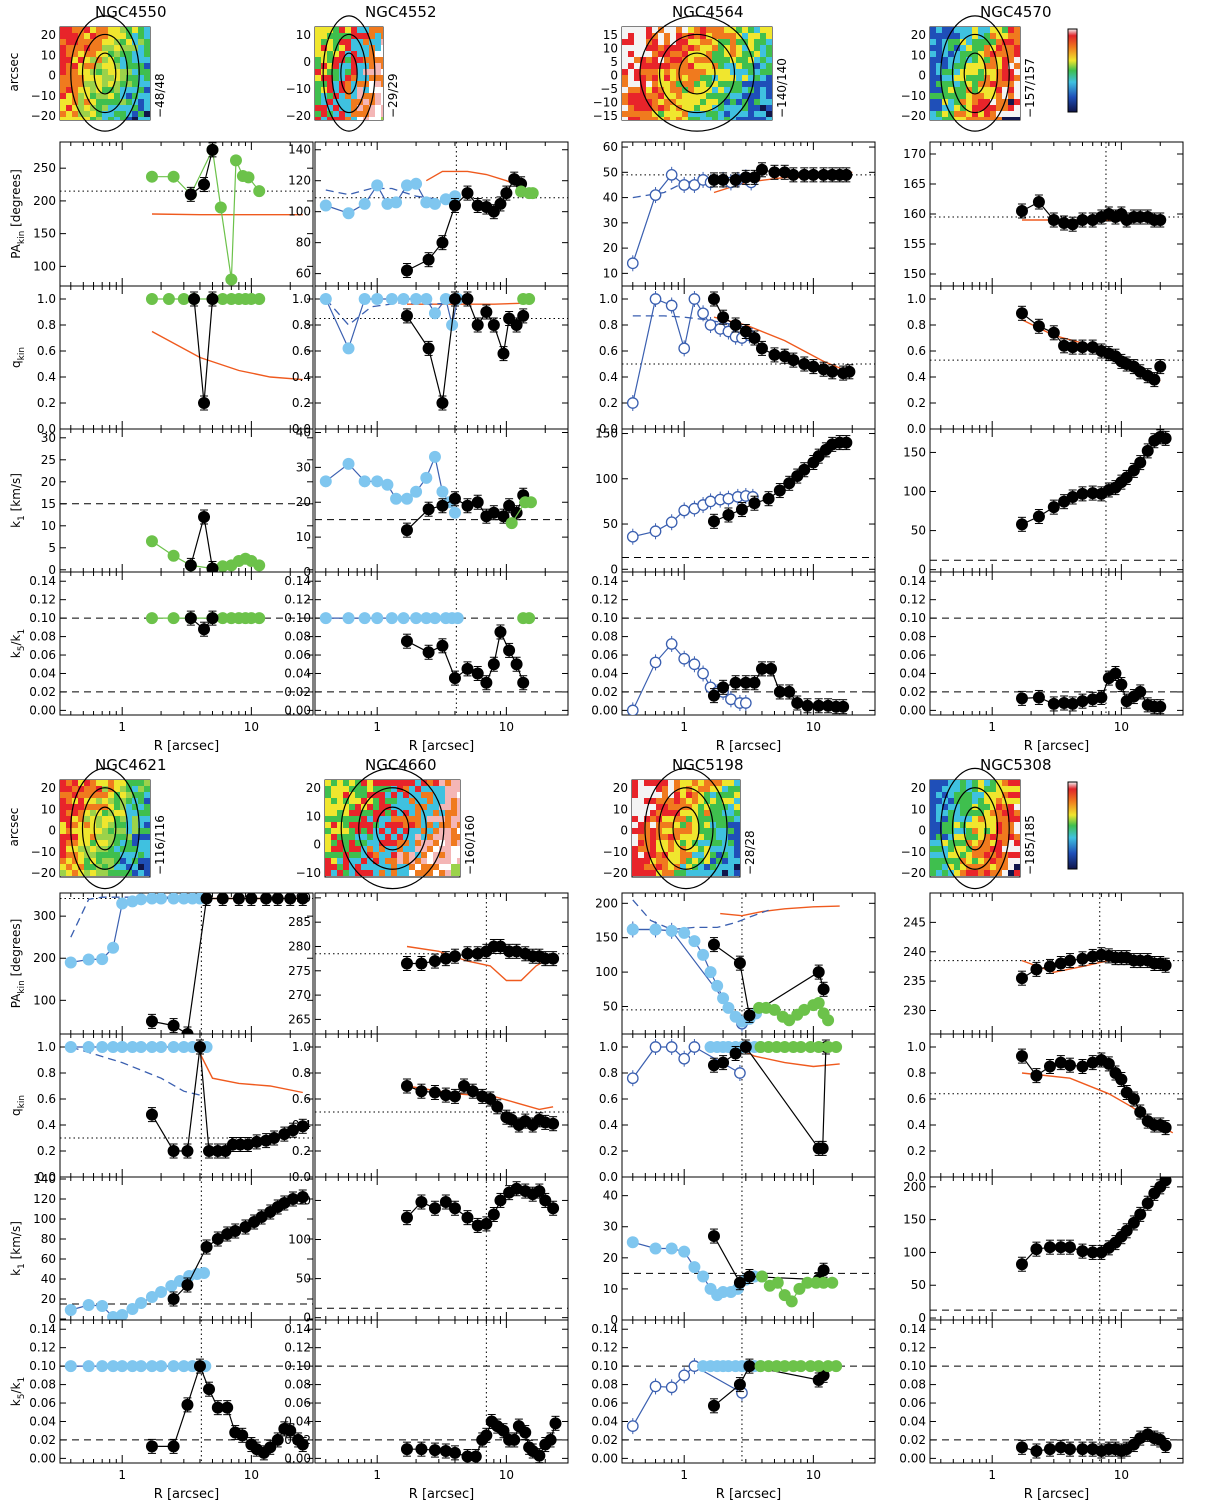 The height and width of the screenshot is (1507, 1214). I want to click on ngc4621-k5-data-point, so click(242, 1435).